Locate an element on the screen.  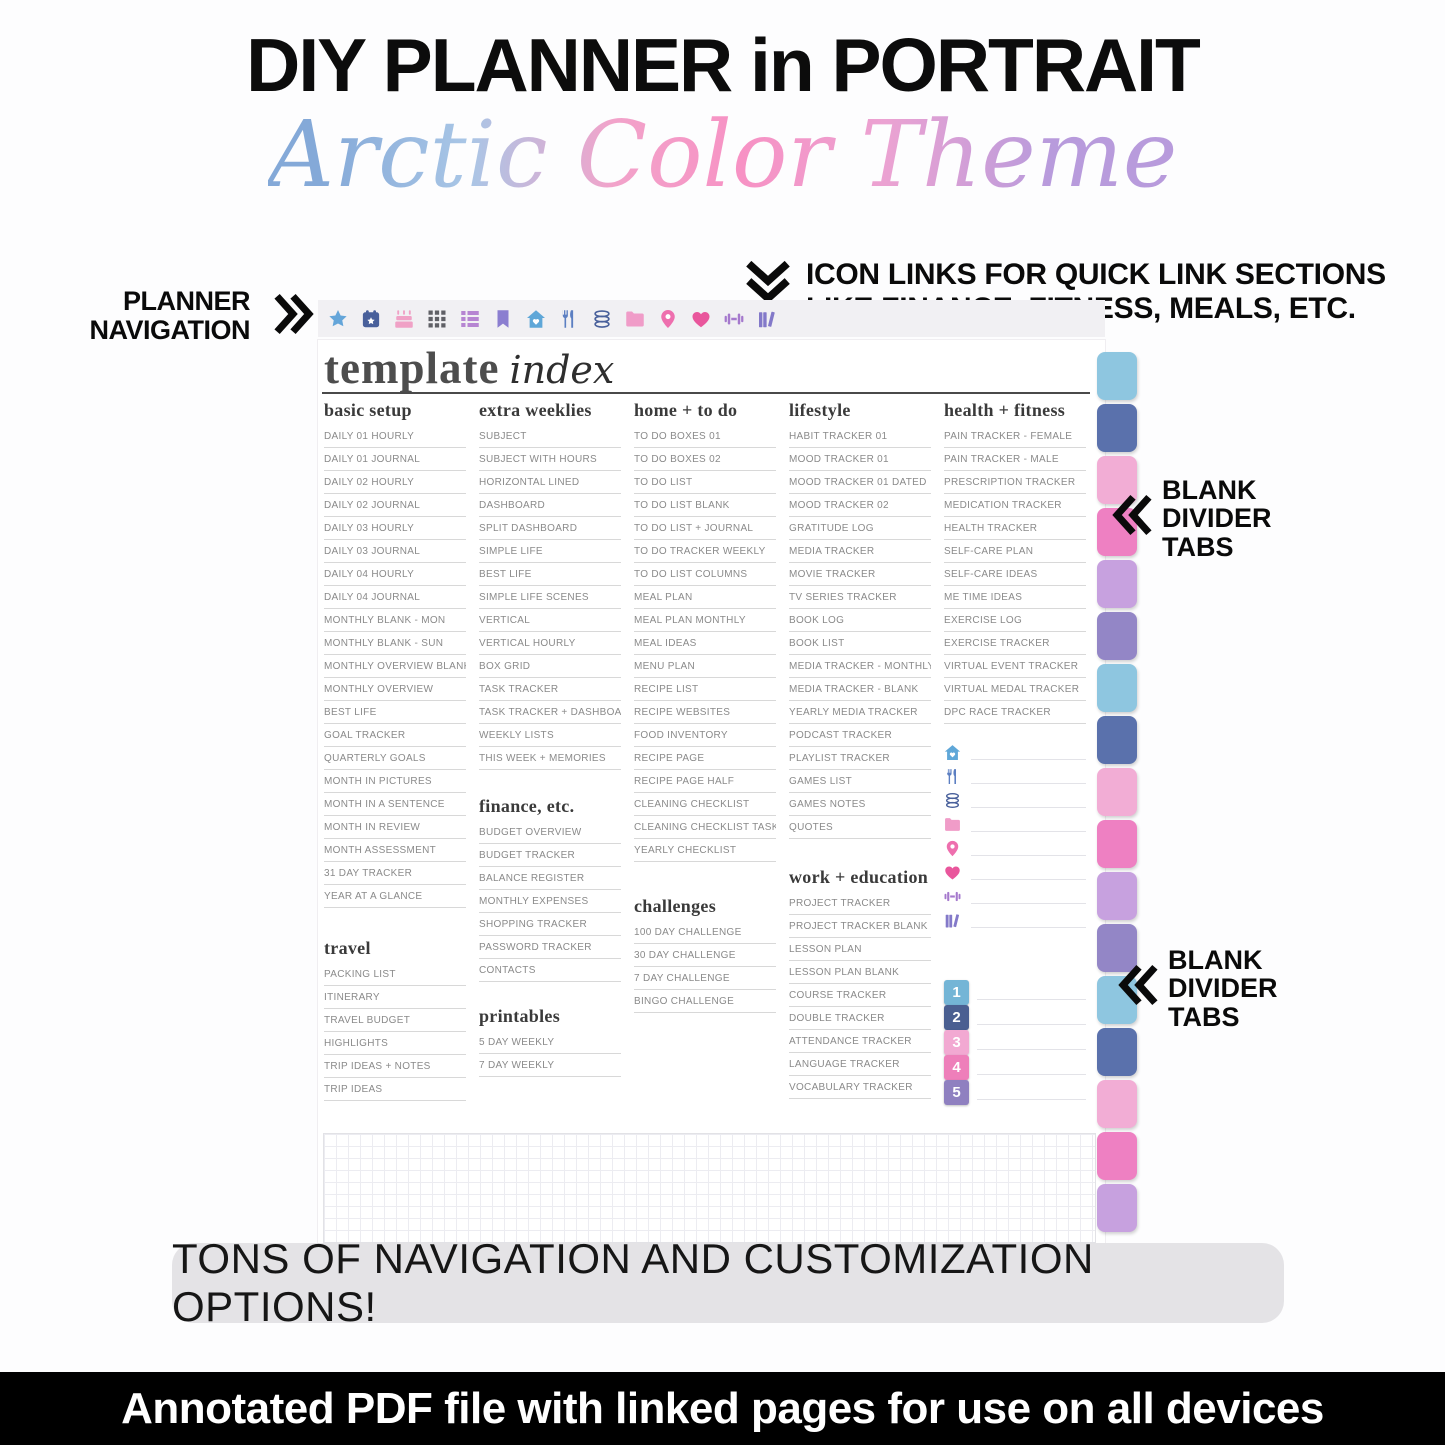
template-link: TO DO LIST is located at coordinates (705, 482).